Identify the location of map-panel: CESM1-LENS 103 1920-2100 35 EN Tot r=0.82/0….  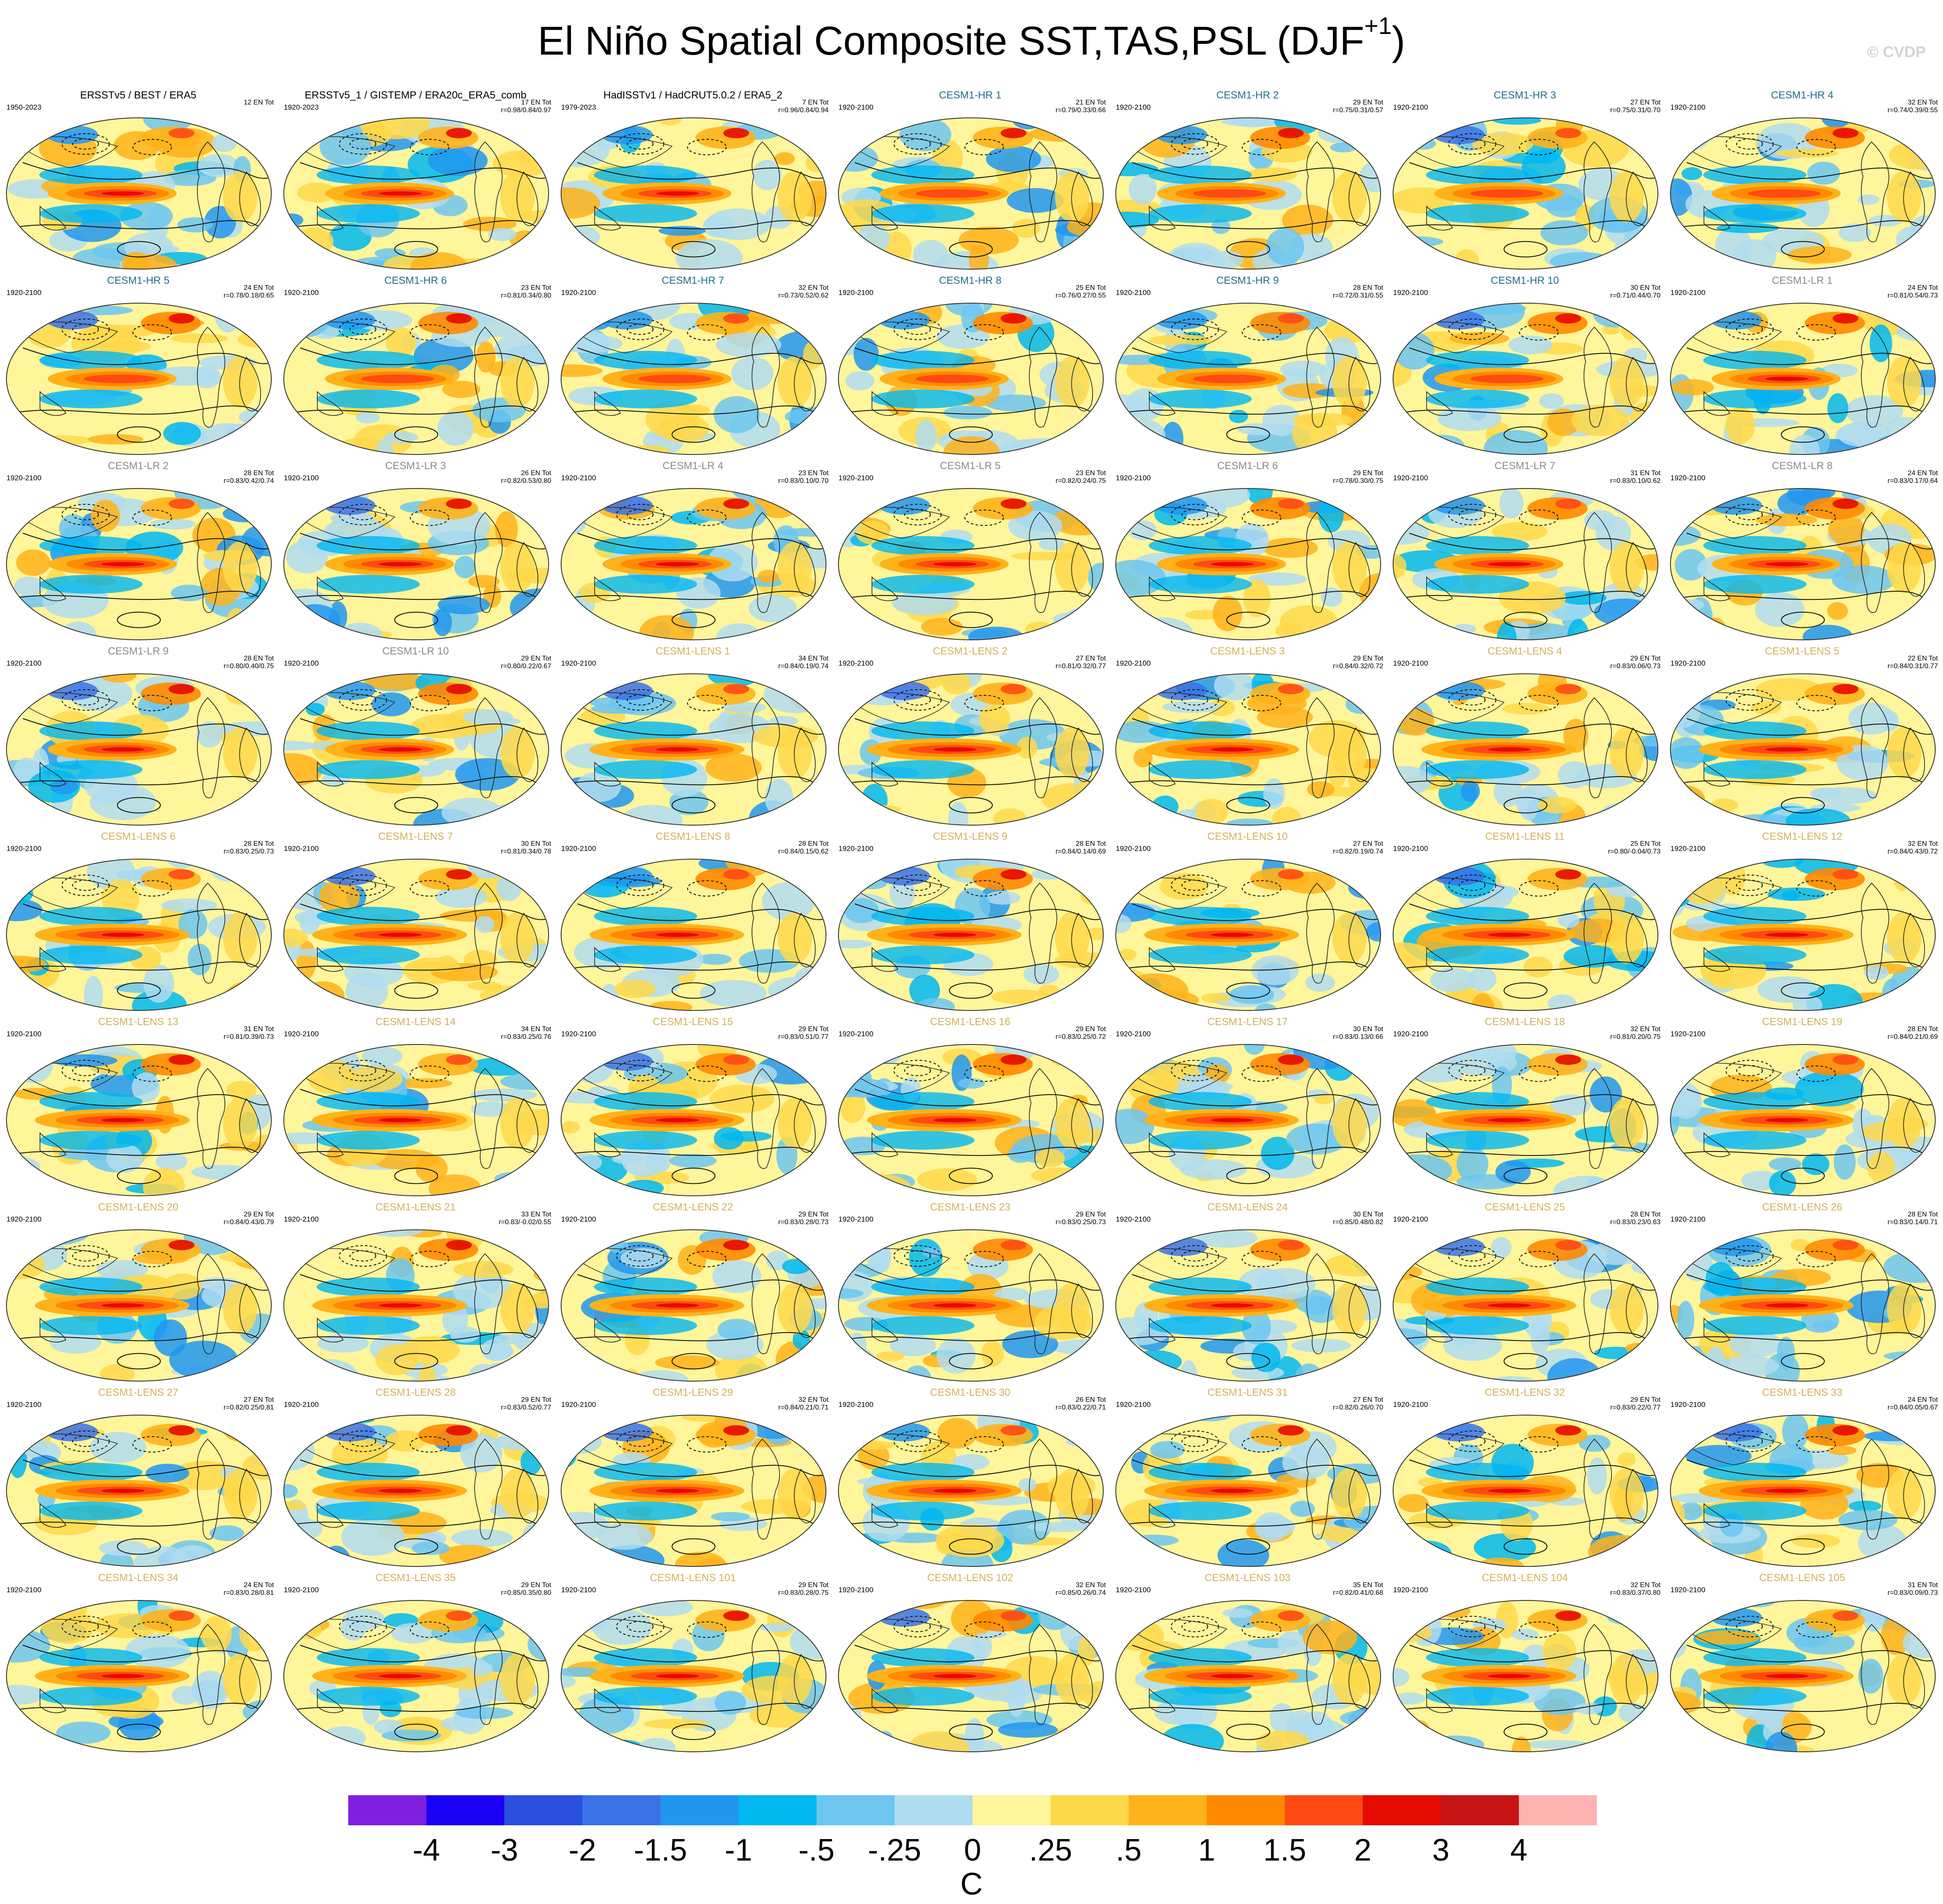
(1247, 1665).